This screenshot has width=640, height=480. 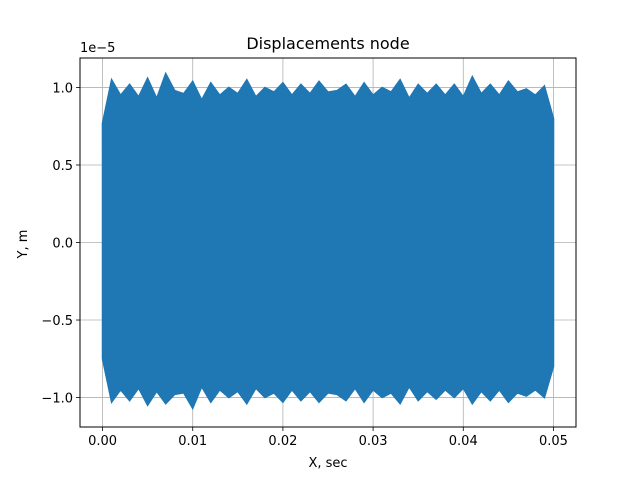 What do you see at coordinates (62, 166) in the screenshot?
I see `y-tick-label: 0.5` at bounding box center [62, 166].